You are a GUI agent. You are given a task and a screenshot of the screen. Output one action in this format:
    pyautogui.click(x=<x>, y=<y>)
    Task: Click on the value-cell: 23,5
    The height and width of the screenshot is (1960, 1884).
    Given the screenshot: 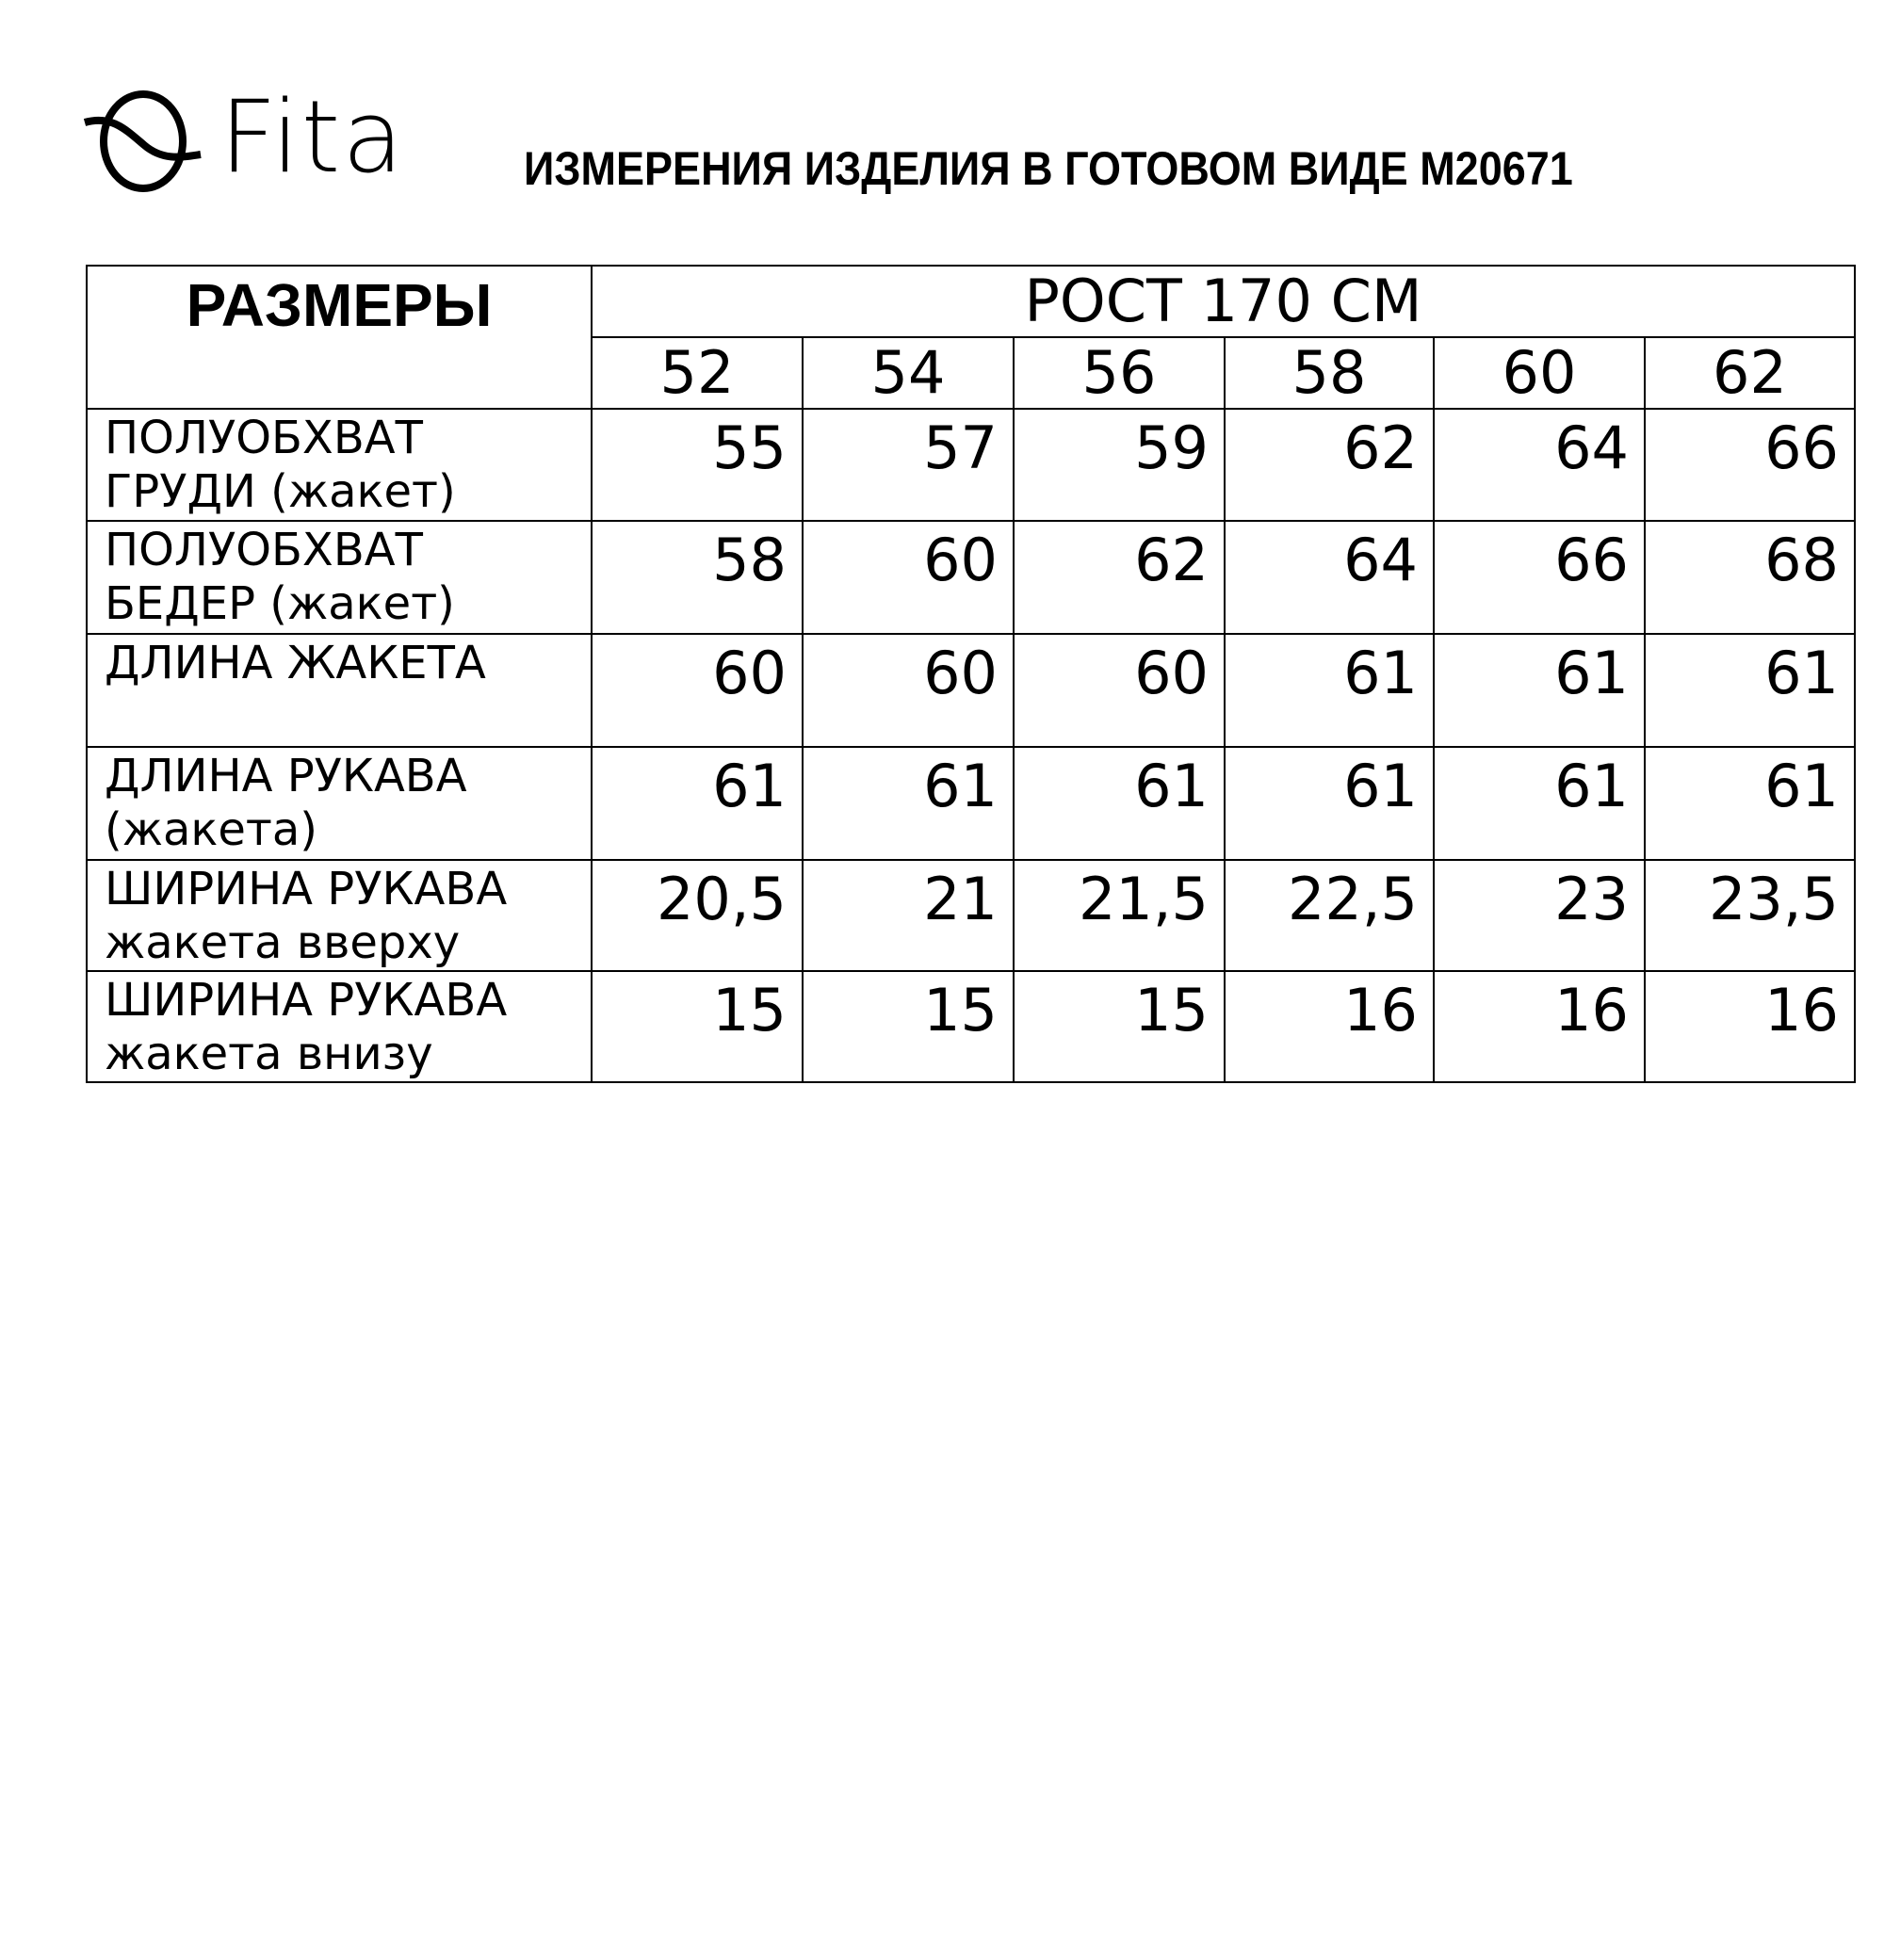 What is the action you would take?
    pyautogui.click(x=1750, y=915)
    